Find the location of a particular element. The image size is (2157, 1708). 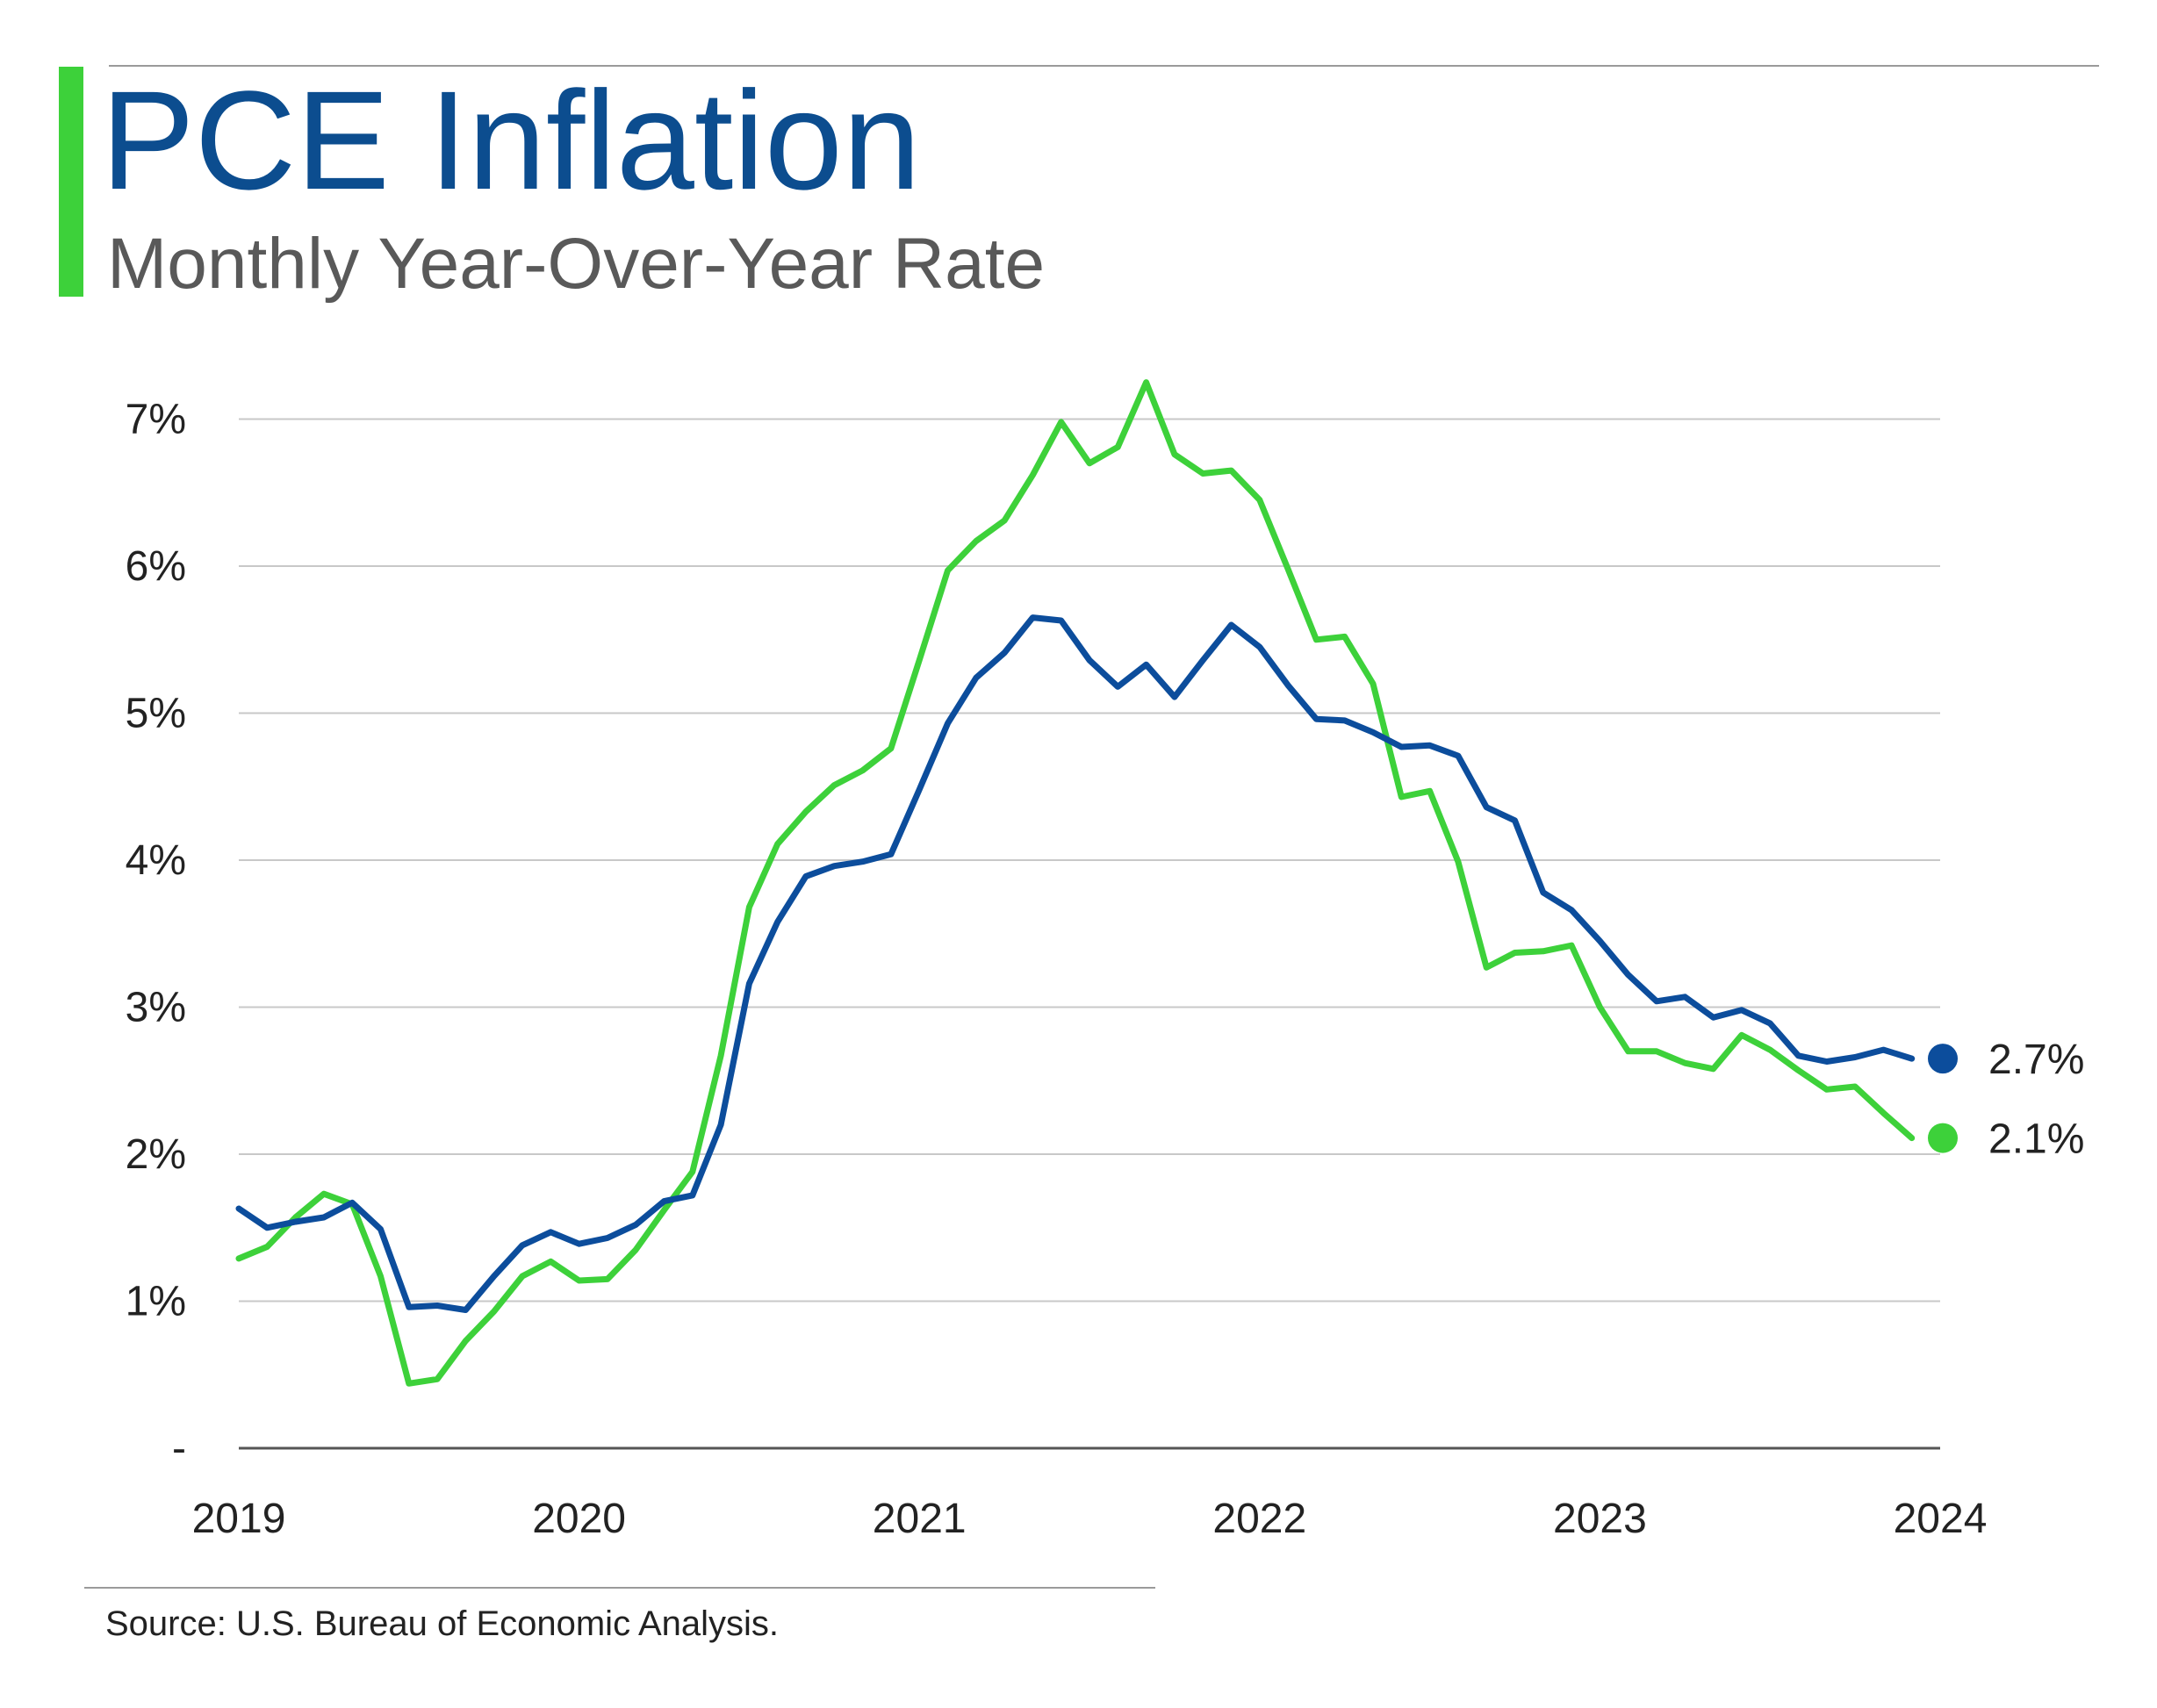

end-markers: 2.7% 2.1% is located at coordinates (2006, 1100).